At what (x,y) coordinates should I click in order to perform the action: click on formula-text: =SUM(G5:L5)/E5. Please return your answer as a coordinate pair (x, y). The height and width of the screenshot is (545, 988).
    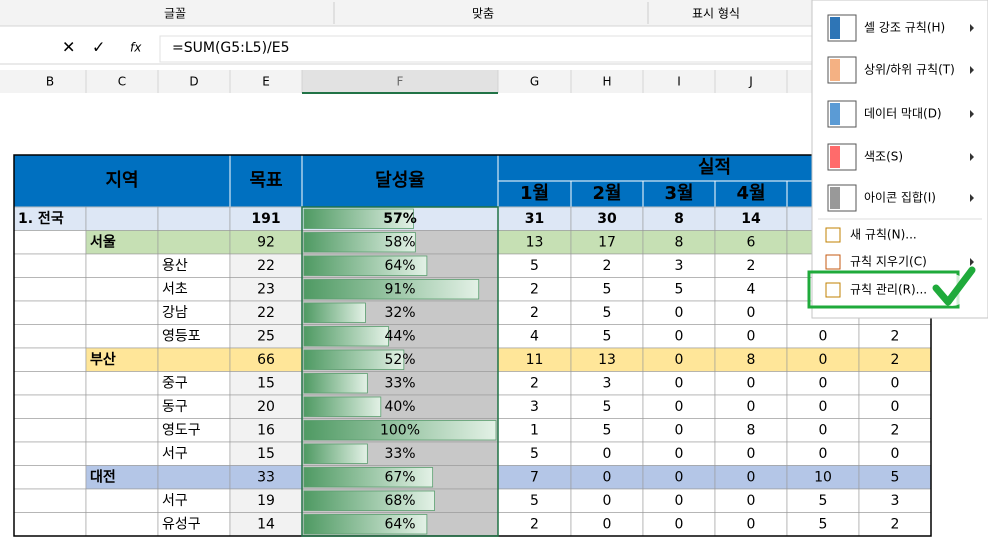
    Looking at the image, I should click on (231, 48).